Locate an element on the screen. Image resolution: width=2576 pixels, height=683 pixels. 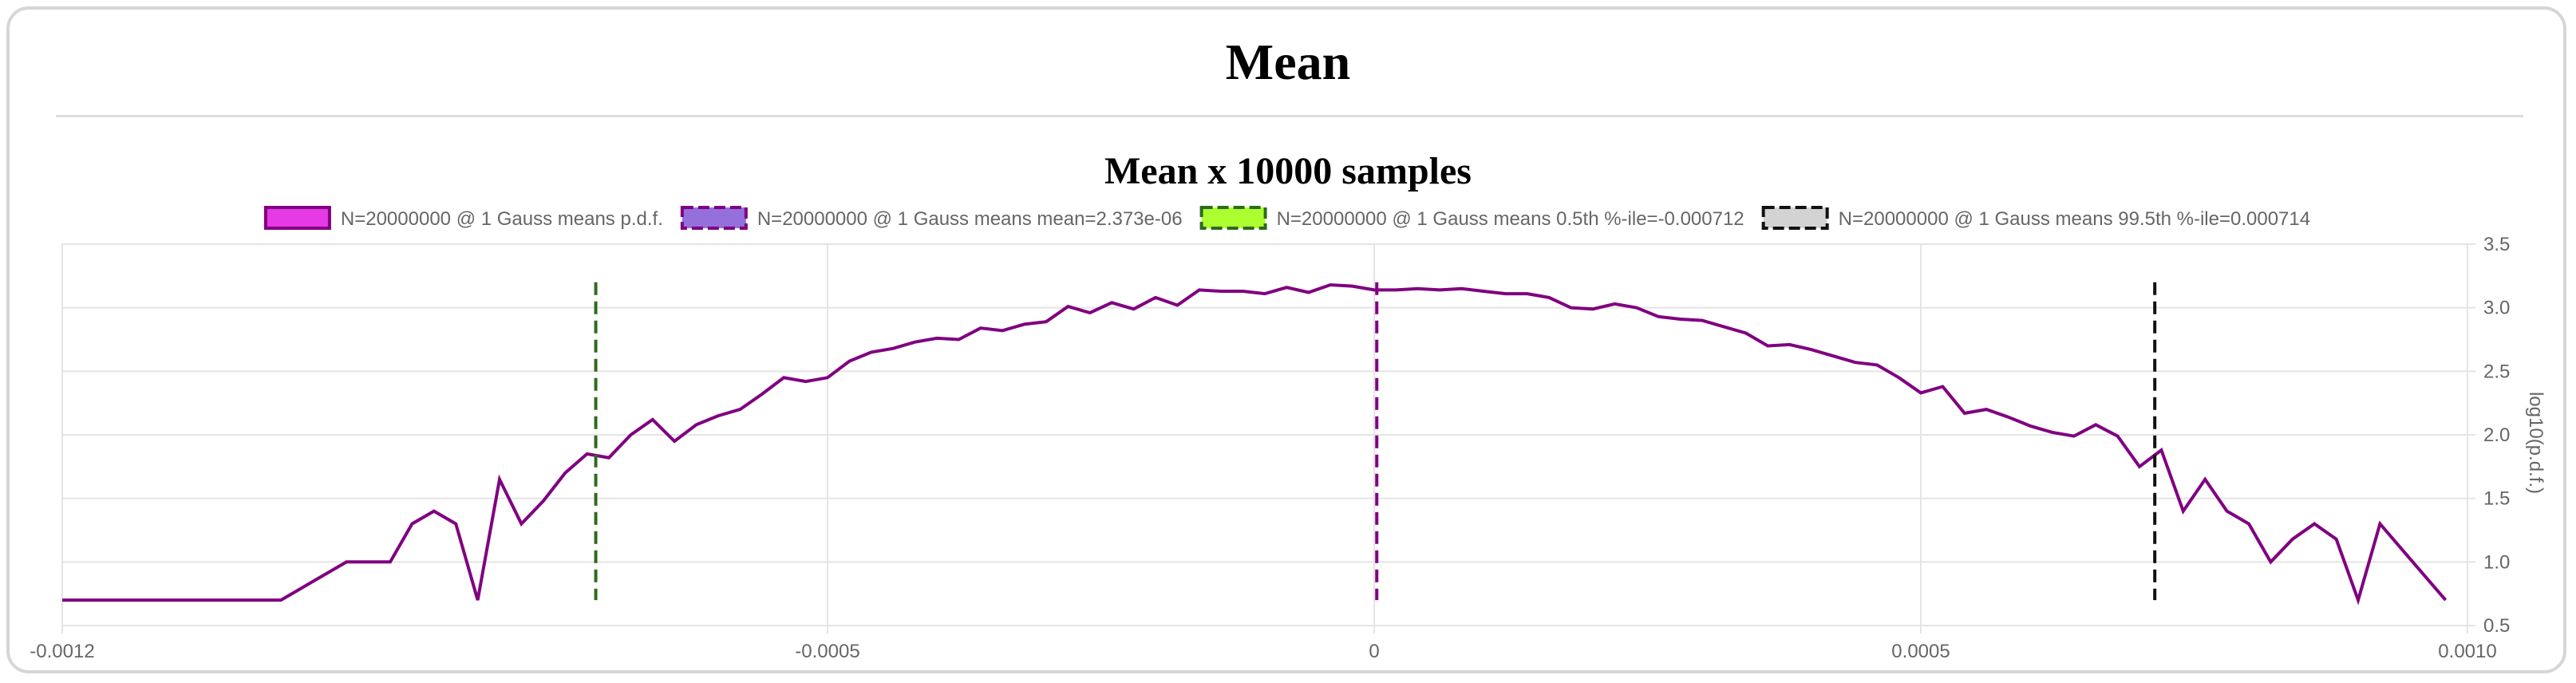
x-axis: -0.0012 -0.0005 0 0.0005 0.0010 is located at coordinates (1263, 651).